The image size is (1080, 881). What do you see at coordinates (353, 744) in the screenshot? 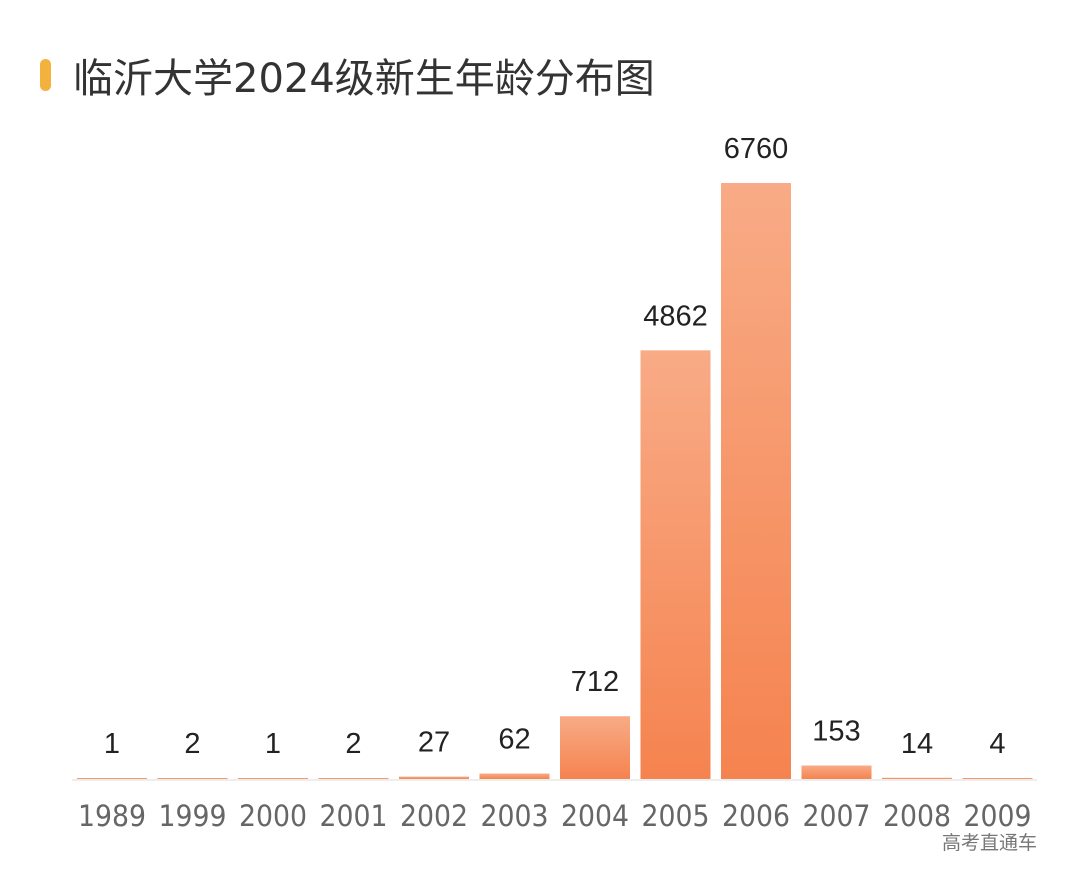
I see `data-label-2001: 2` at bounding box center [353, 744].